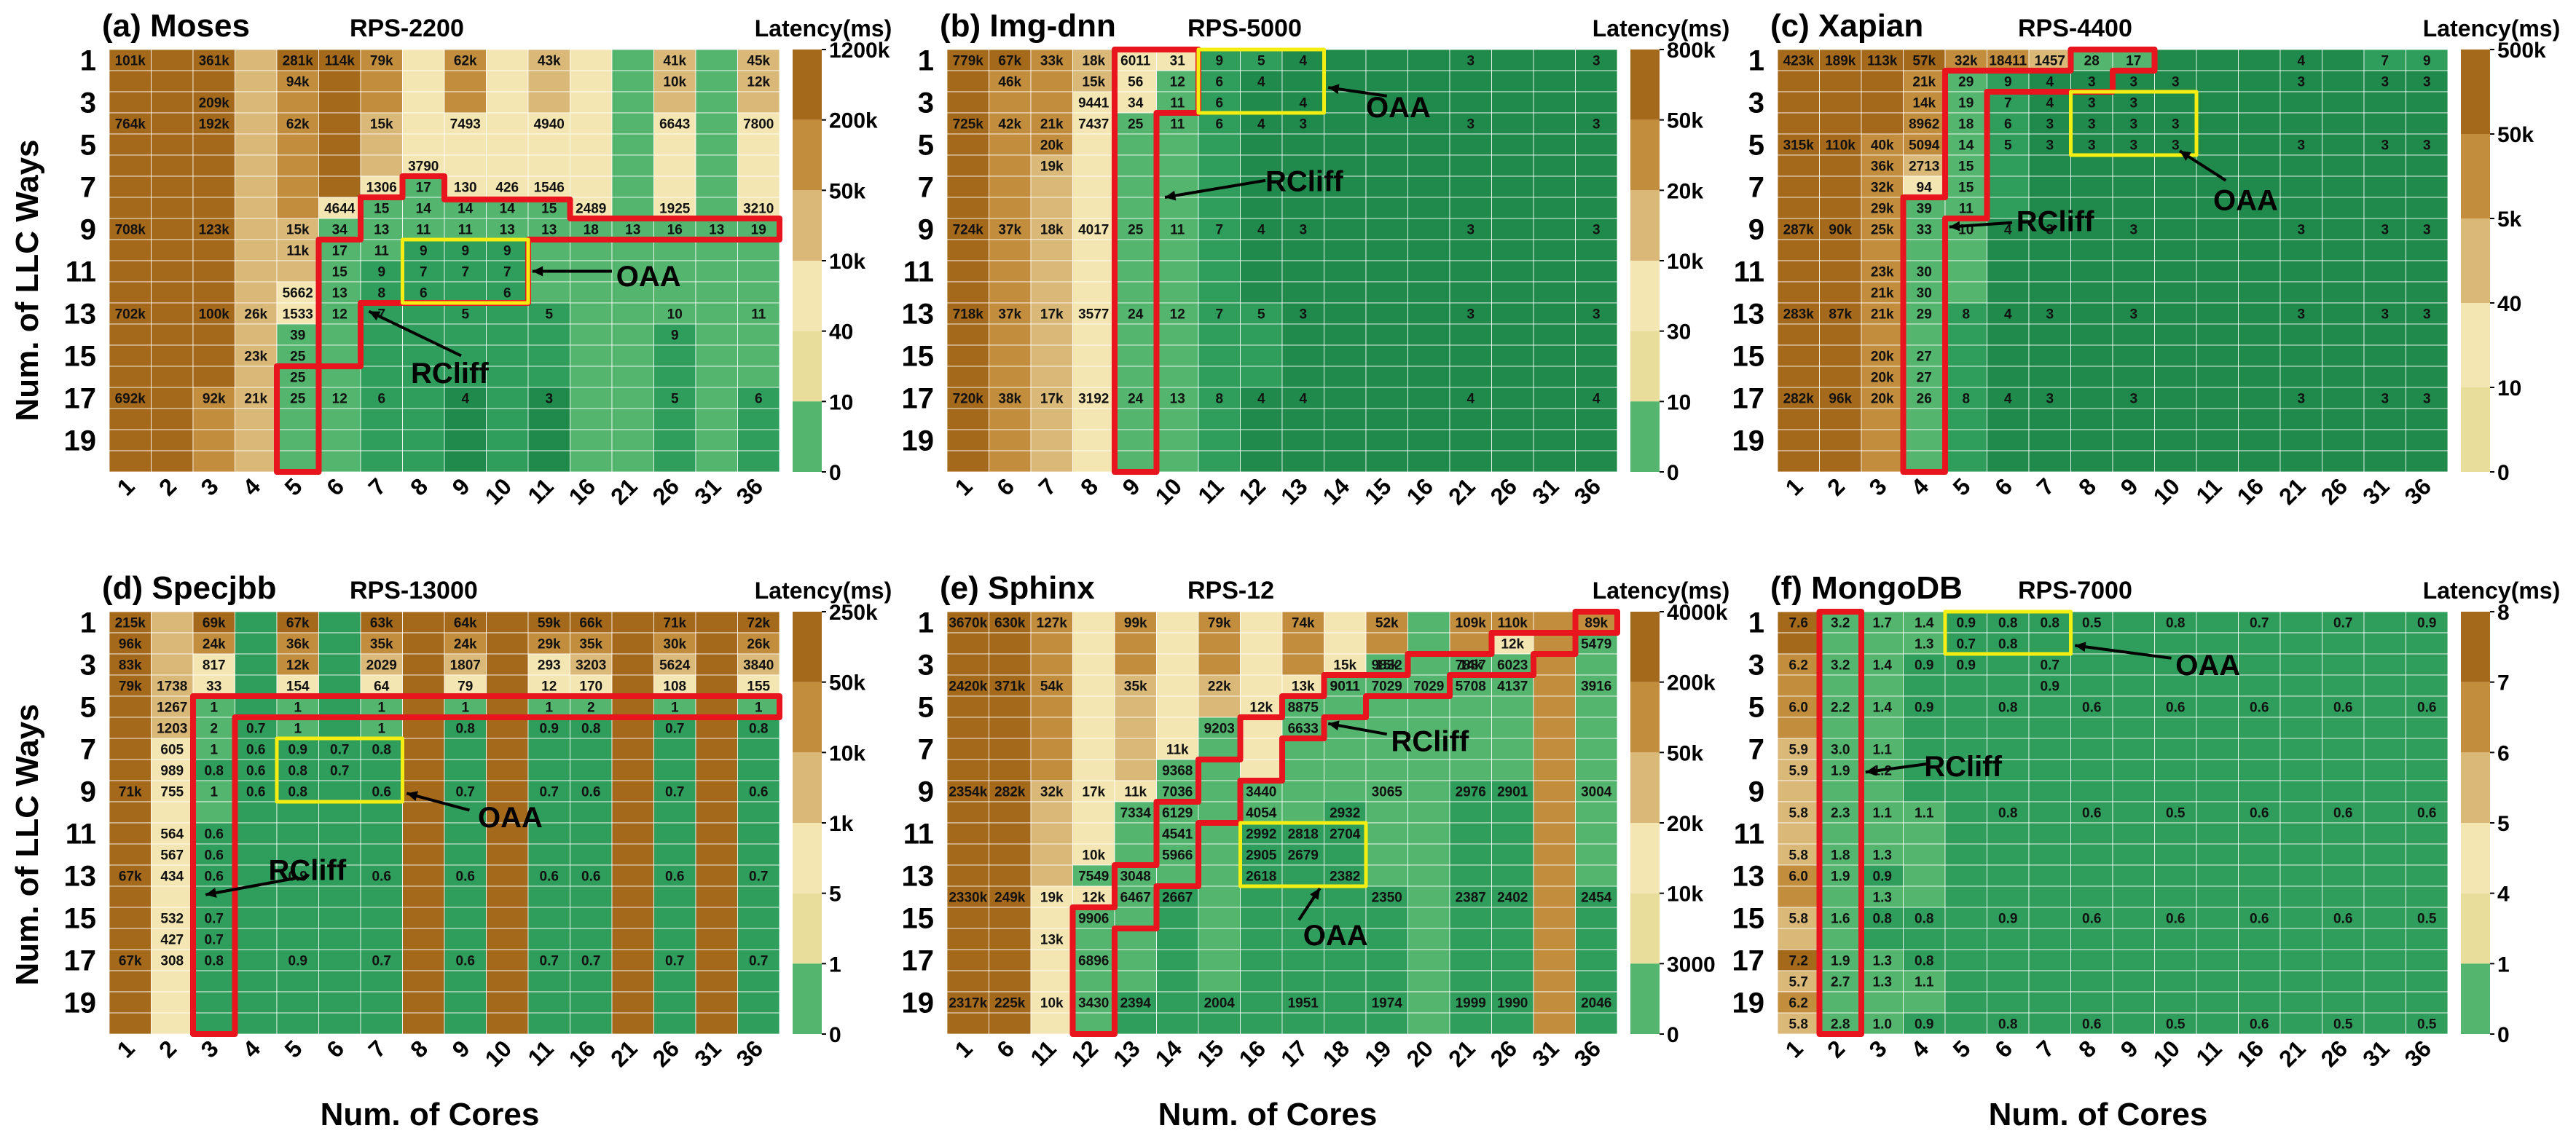  I want to click on colorbar-tick-label: 0, so click(835, 473).